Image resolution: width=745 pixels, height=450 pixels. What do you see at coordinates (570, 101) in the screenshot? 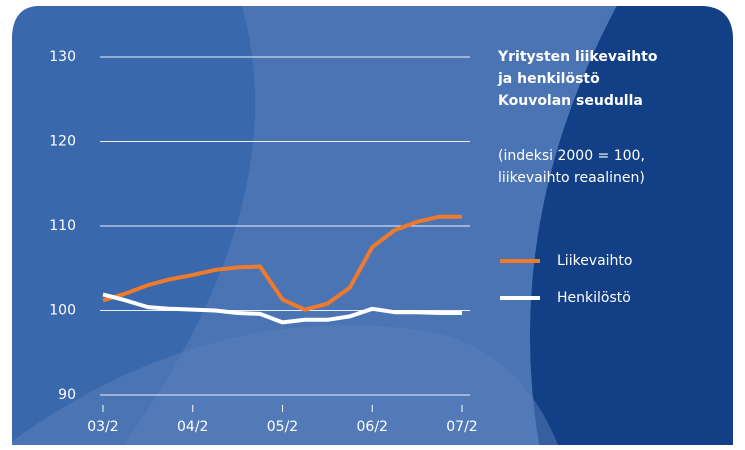
I see `title-line: Kouvolan seudulla` at bounding box center [570, 101].